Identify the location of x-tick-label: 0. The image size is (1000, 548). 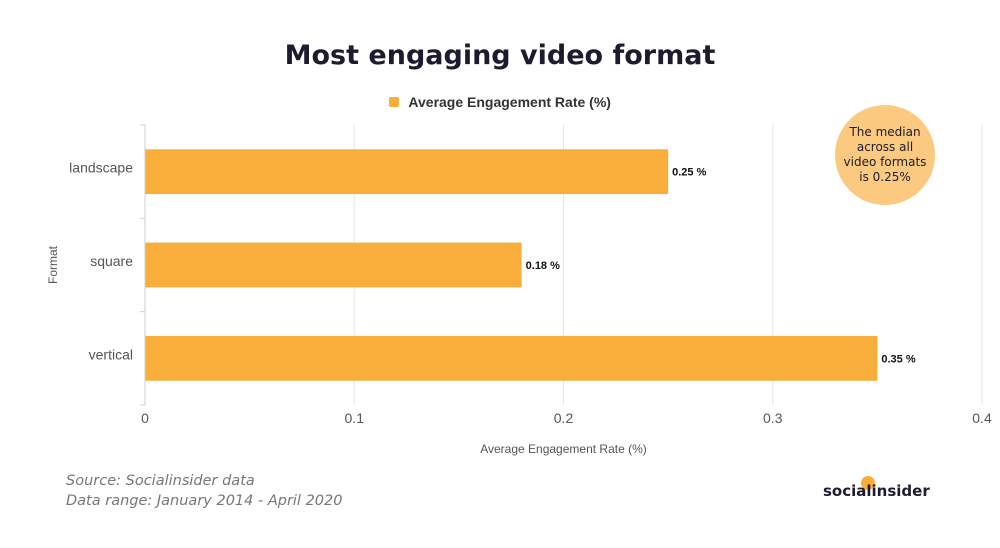
(145, 418).